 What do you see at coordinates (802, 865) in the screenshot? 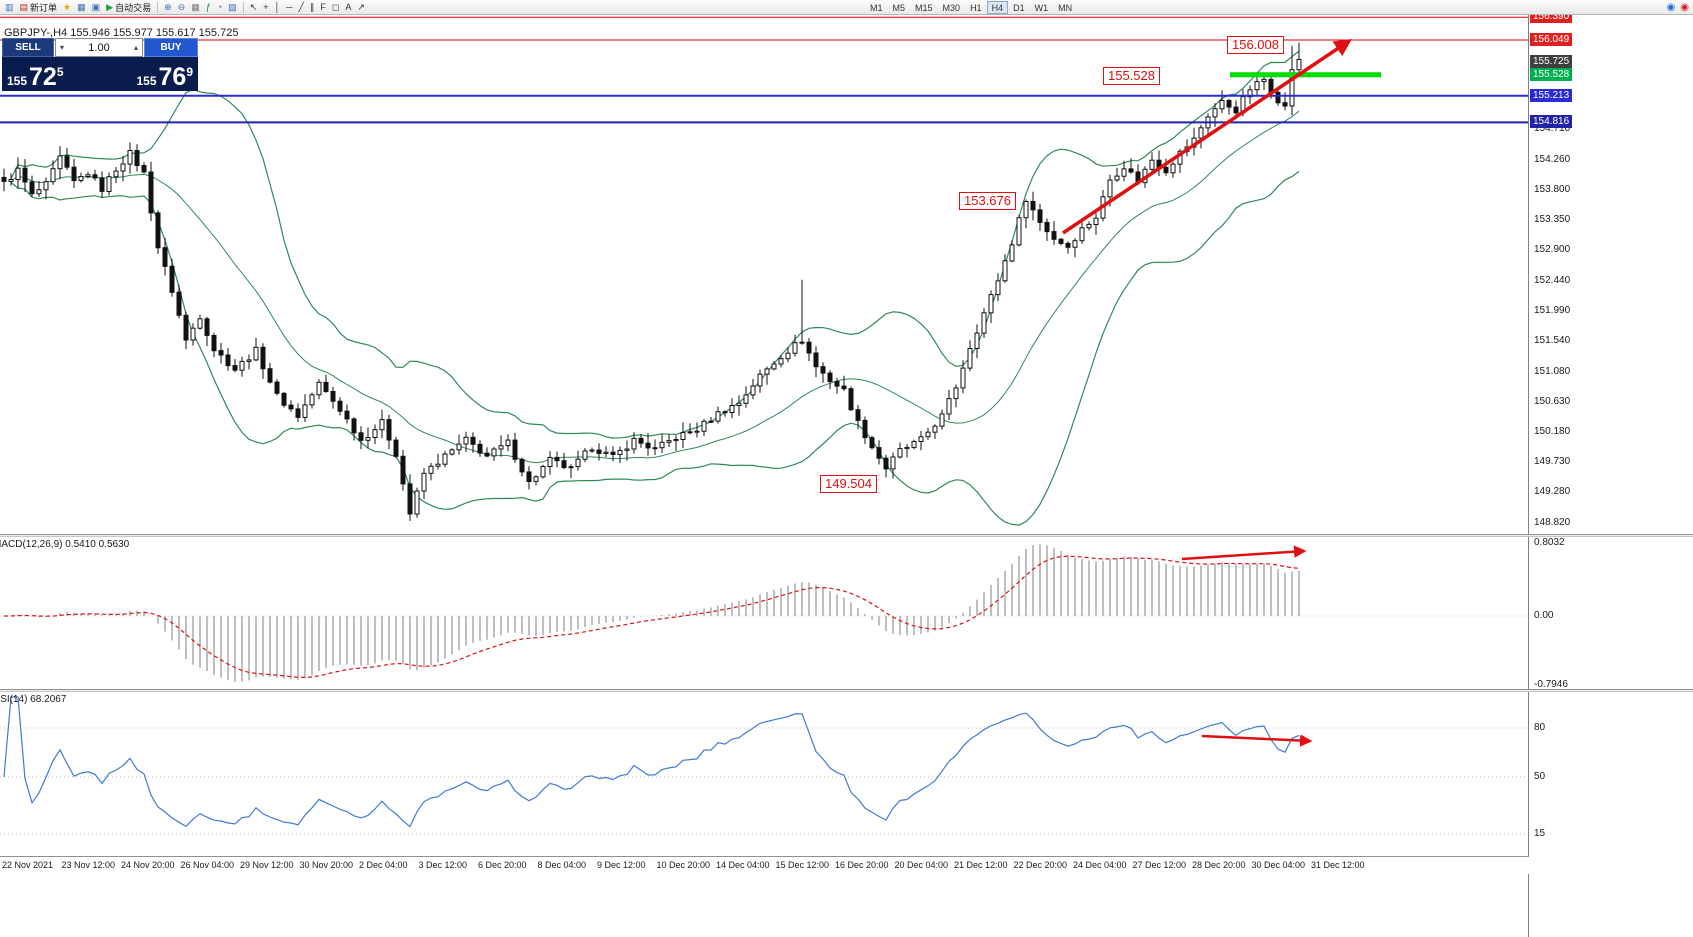
I see `time-axis-label: 15 Dec 12:00` at bounding box center [802, 865].